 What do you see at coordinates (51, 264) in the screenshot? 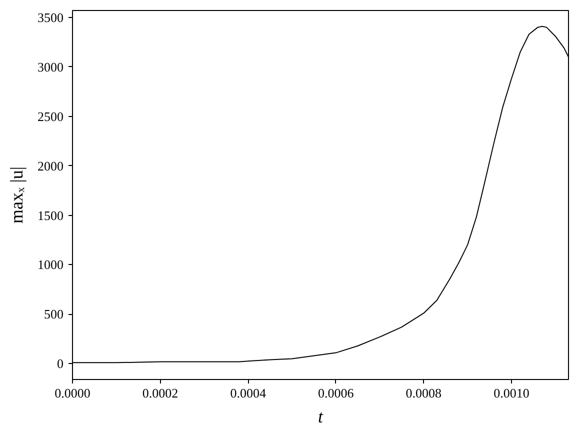
I see `y-tick-label: 1000` at bounding box center [51, 264].